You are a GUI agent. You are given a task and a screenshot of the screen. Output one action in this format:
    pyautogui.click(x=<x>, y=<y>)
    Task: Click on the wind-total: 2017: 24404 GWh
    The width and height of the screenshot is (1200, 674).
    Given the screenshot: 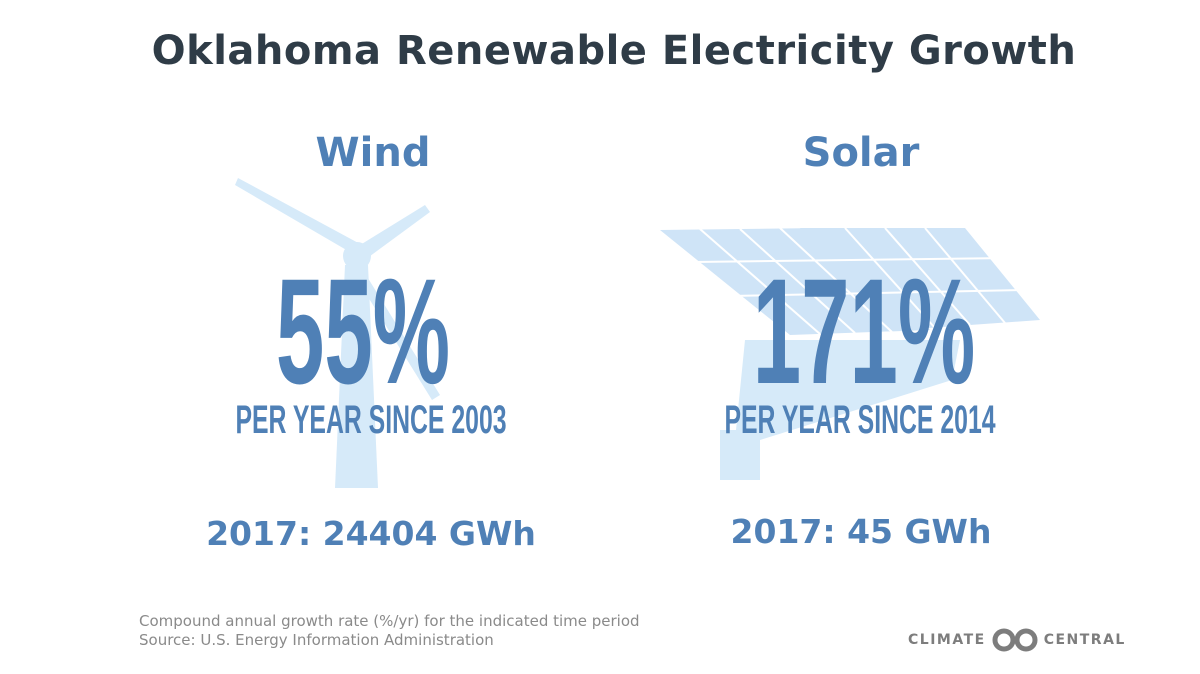 What is the action you would take?
    pyautogui.click(x=371, y=533)
    